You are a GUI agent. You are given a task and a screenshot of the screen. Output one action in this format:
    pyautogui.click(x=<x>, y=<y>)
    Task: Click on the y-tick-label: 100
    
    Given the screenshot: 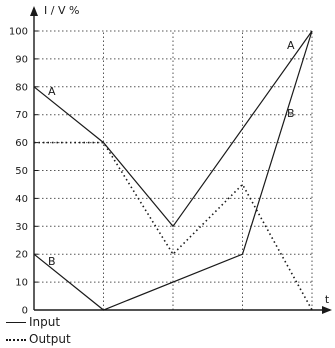 What is the action you would take?
    pyautogui.click(x=18, y=32)
    